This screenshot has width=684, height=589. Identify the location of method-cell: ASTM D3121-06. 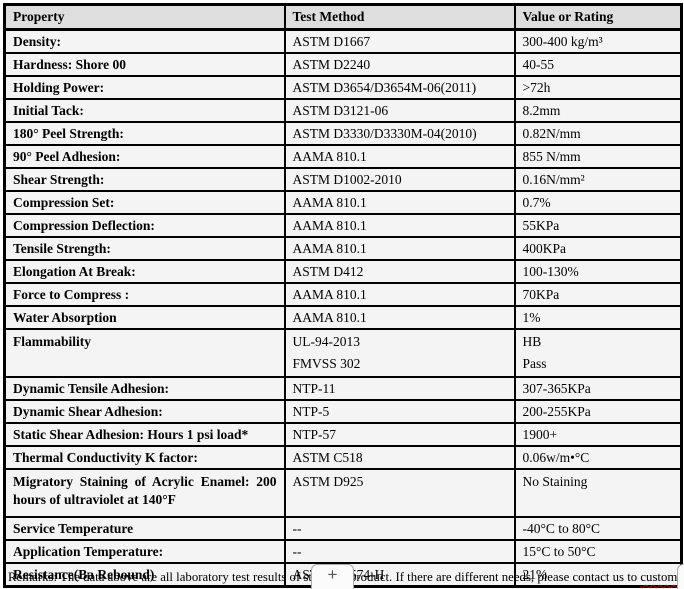
(399, 110).